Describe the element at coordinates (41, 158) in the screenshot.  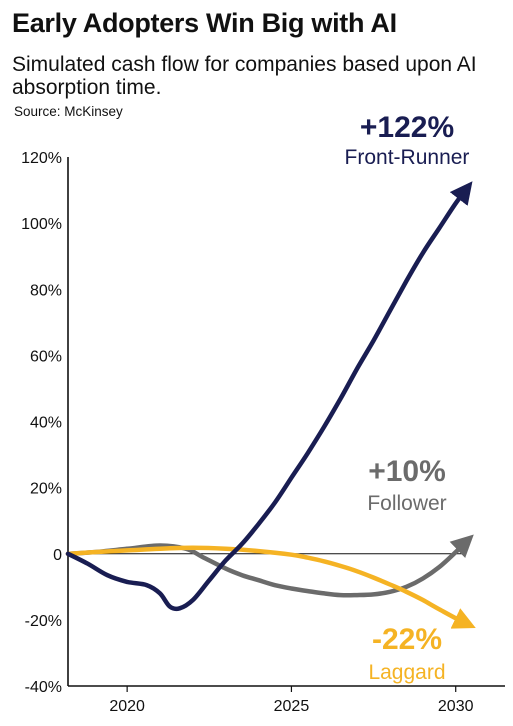
I see `y-tick-label: 120%` at that location.